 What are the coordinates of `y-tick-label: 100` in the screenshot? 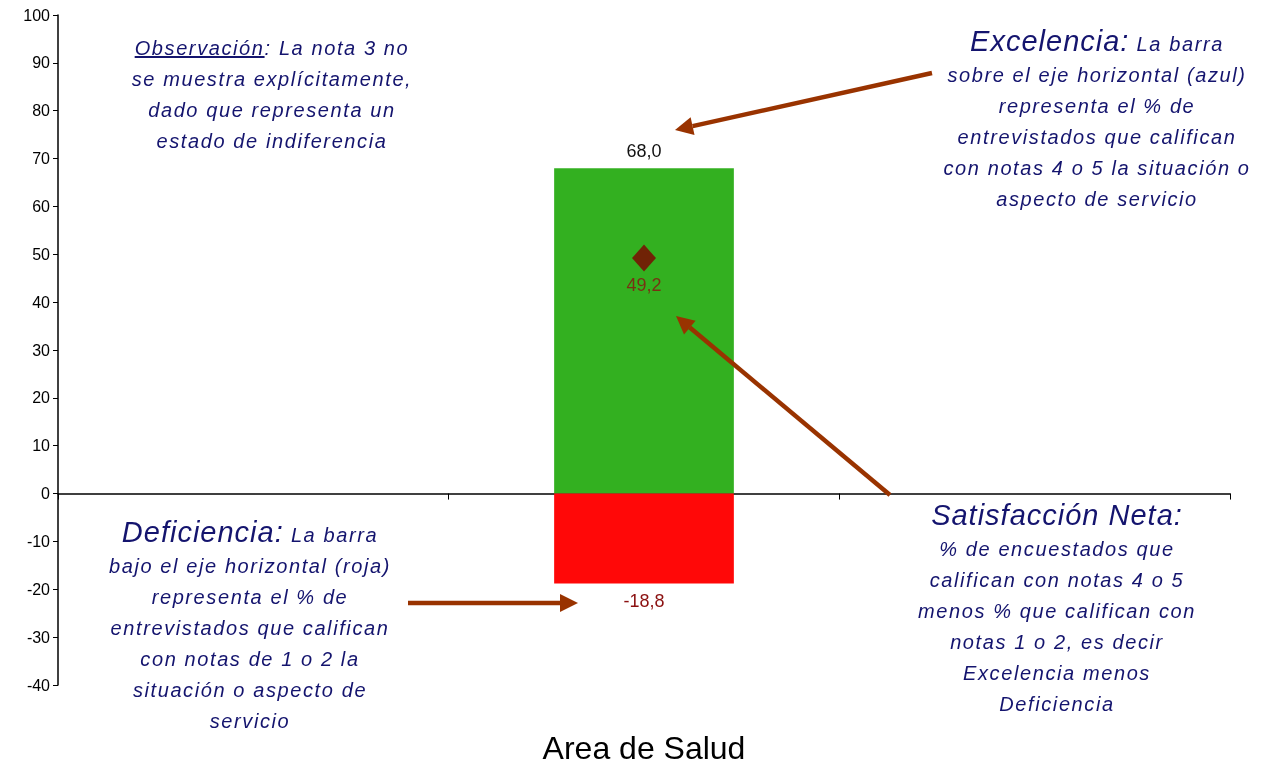 It's located at (37, 15).